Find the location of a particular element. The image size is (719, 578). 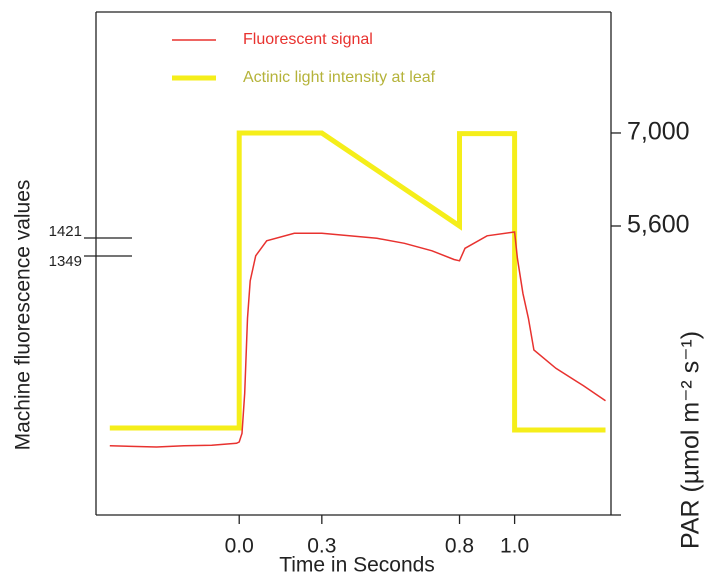

x-tick-label: 0.0 is located at coordinates (239, 546).